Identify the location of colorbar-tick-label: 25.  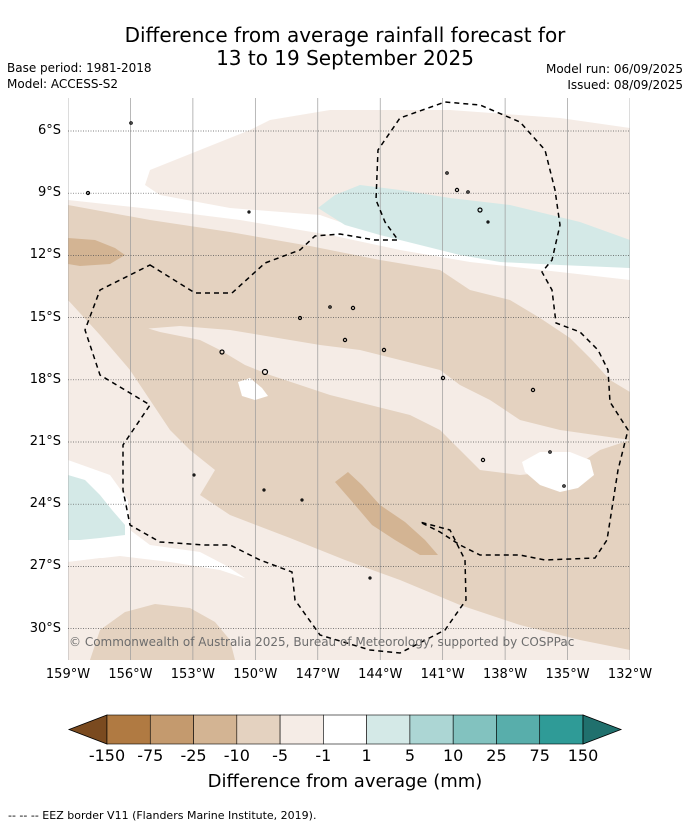
(496, 755).